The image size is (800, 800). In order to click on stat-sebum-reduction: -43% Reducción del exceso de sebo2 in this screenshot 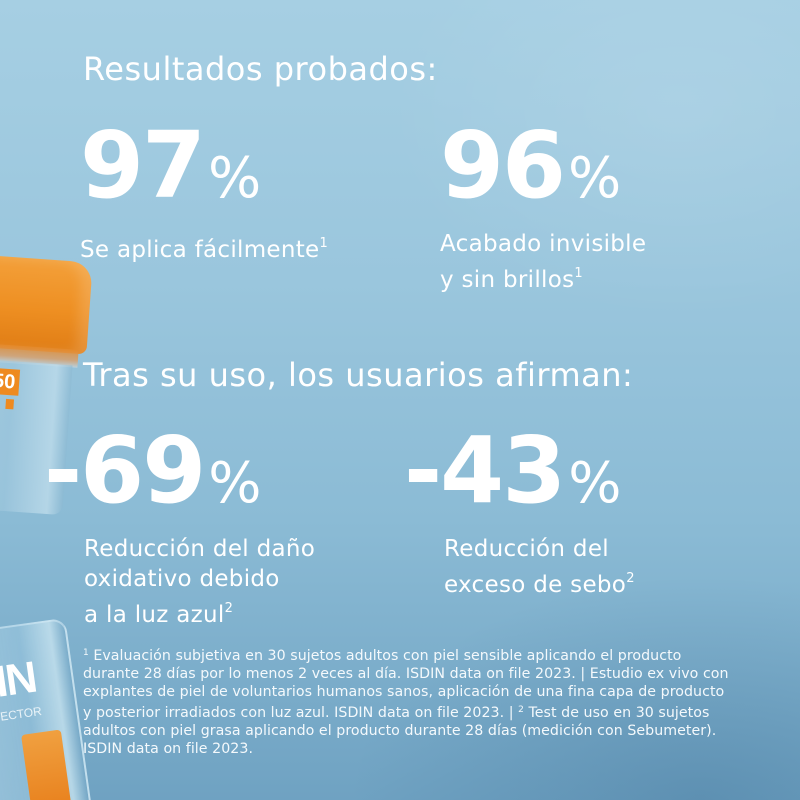, I will do `click(519, 512)`.